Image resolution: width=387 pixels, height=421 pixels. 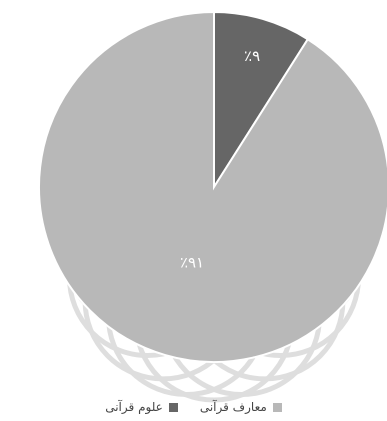 What do you see at coordinates (192, 263) in the screenshot?
I see `pie-label-maaref: ٪۹۱` at bounding box center [192, 263].